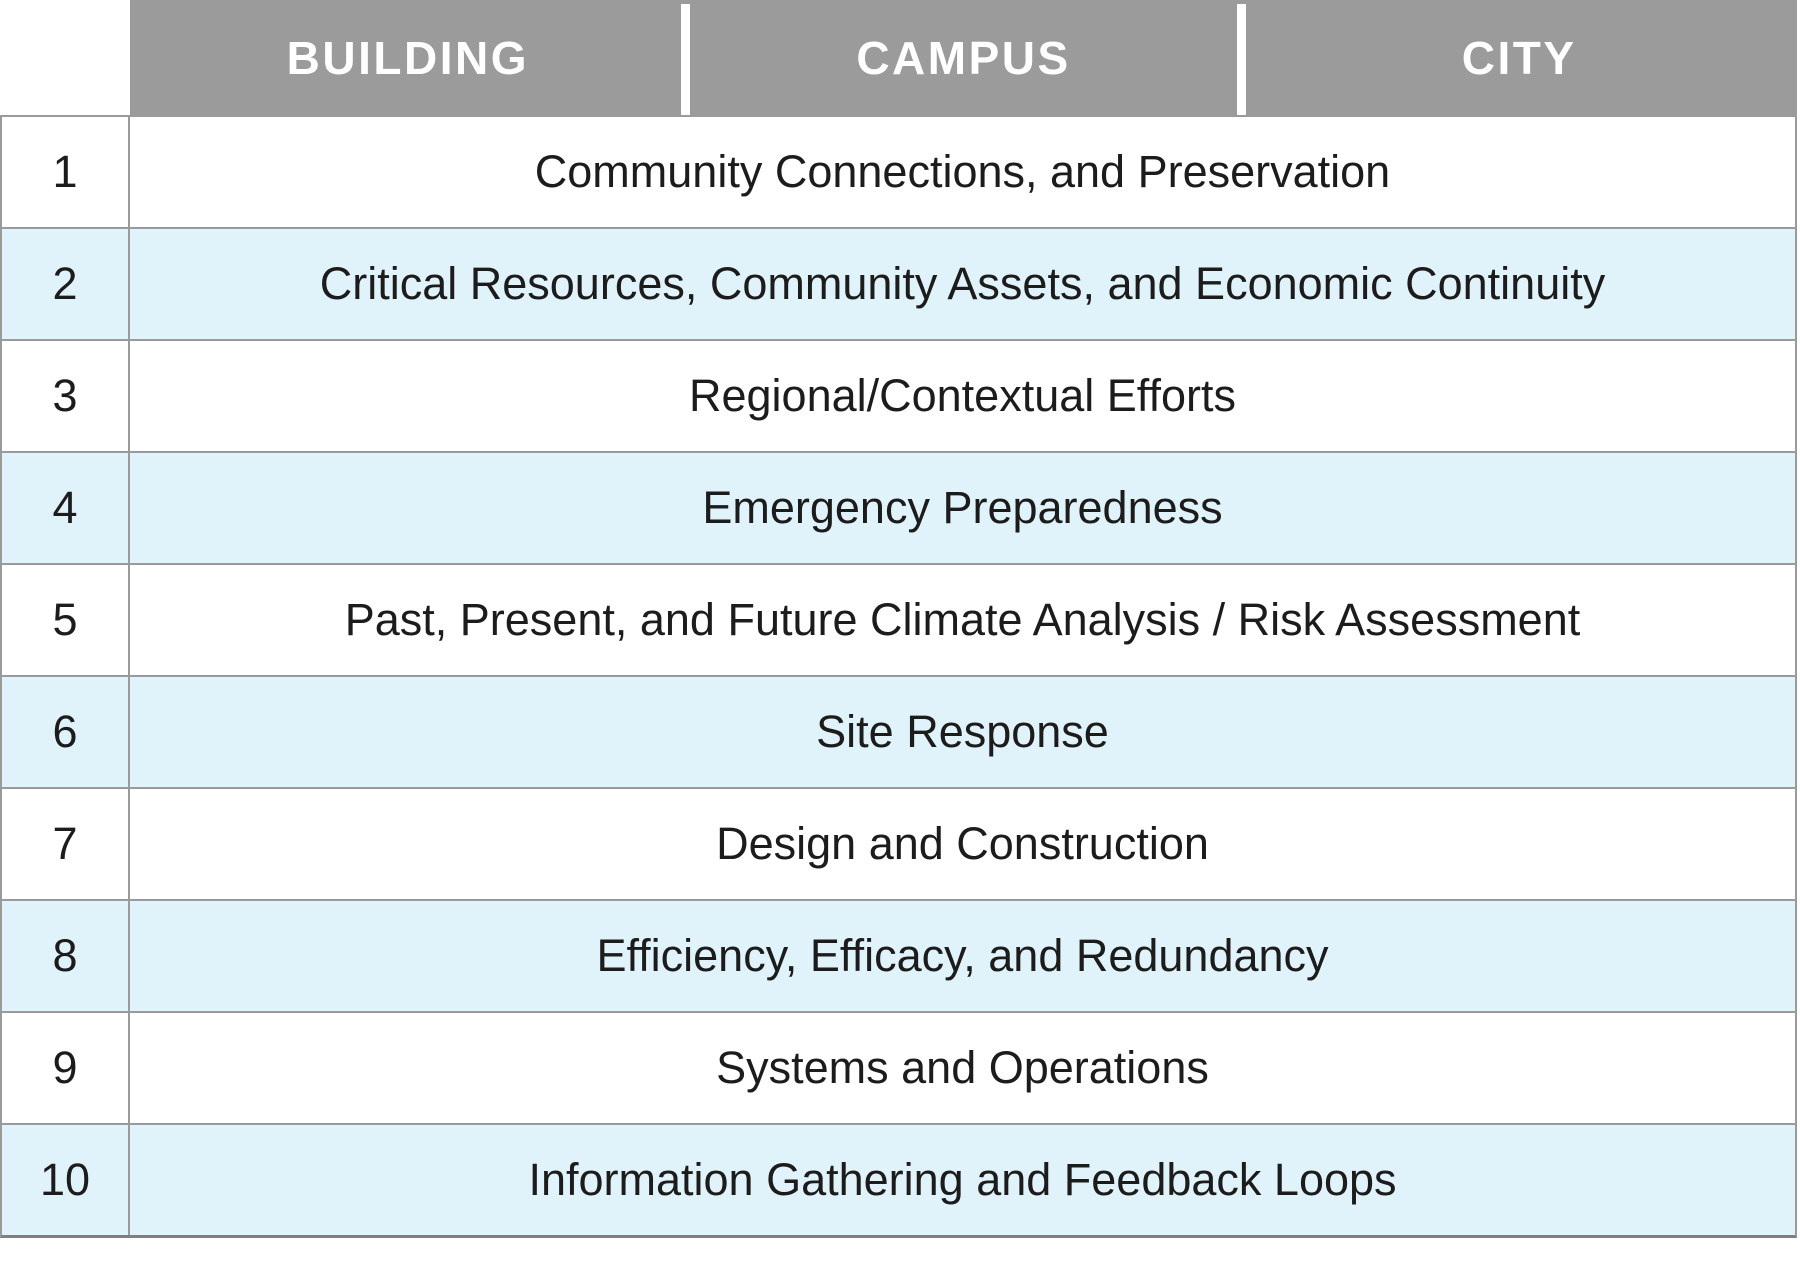 This screenshot has width=1800, height=1286. I want to click on row-number: 3, so click(66, 396).